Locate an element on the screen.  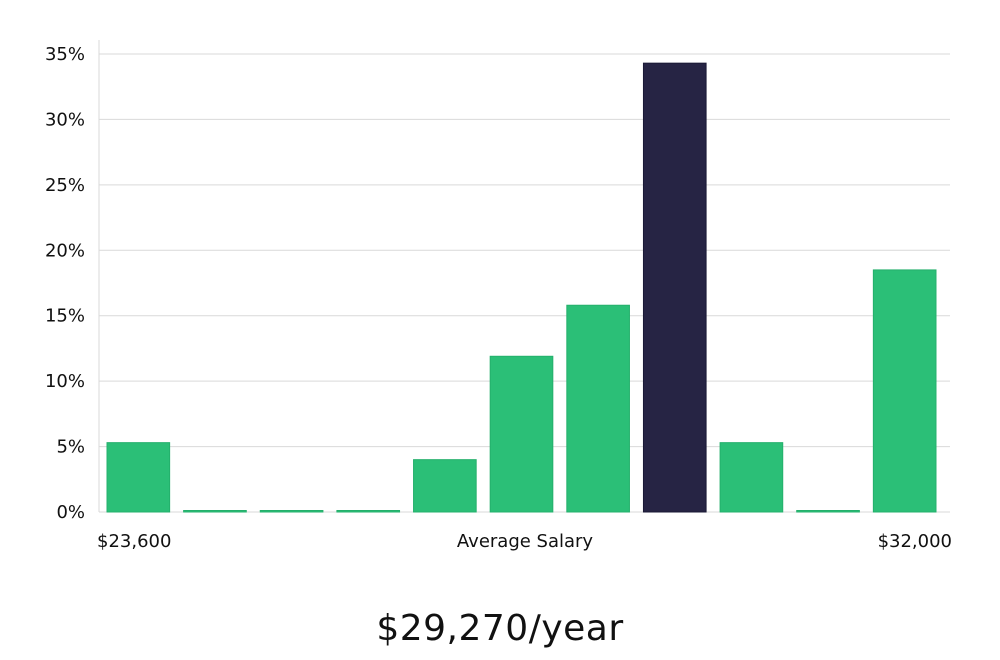
y-tick-label: 20% is located at coordinates (65, 250).